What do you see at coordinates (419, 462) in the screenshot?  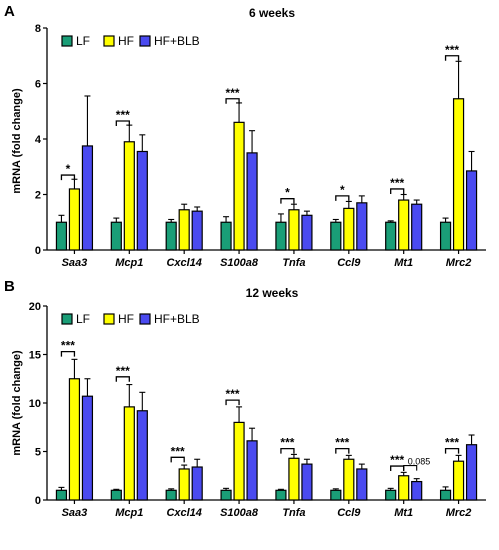 I see `p-value-label: 0.085` at bounding box center [419, 462].